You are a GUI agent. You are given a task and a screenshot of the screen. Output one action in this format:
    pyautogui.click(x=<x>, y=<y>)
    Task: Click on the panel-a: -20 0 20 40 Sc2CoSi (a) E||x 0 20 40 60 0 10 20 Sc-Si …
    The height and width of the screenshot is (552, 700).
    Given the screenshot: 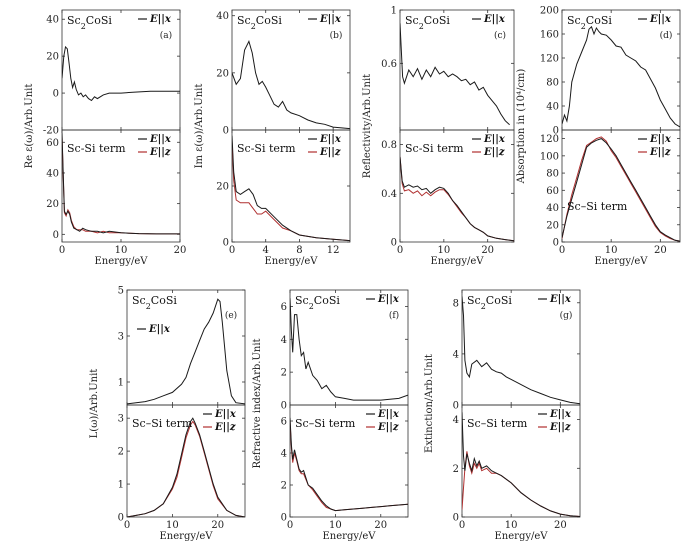 What is the action you would take?
    pyautogui.click(x=105, y=138)
    